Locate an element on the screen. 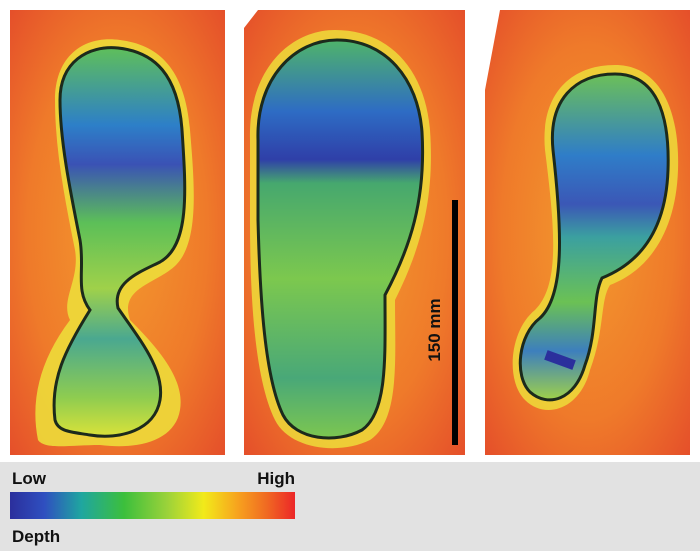 This screenshot has height=551, width=700. legend-title: Depth is located at coordinates (36, 536).